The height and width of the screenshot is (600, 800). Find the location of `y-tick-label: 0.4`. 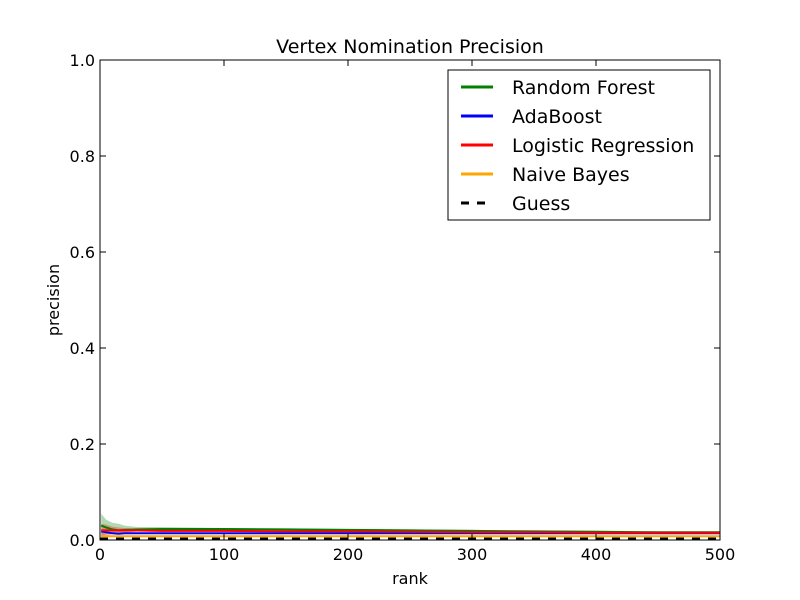

y-tick-label: 0.4 is located at coordinates (82, 348).